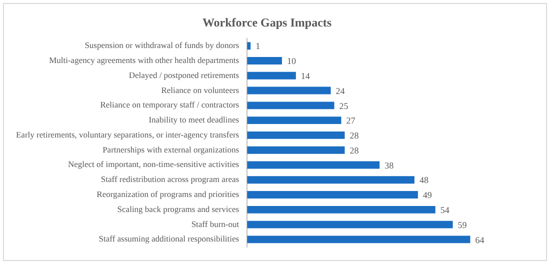  Describe the element at coordinates (128, 134) in the screenshot. I see `y-tick-label: Early retirements, voluntary separations, or inter-agency transfers` at that location.